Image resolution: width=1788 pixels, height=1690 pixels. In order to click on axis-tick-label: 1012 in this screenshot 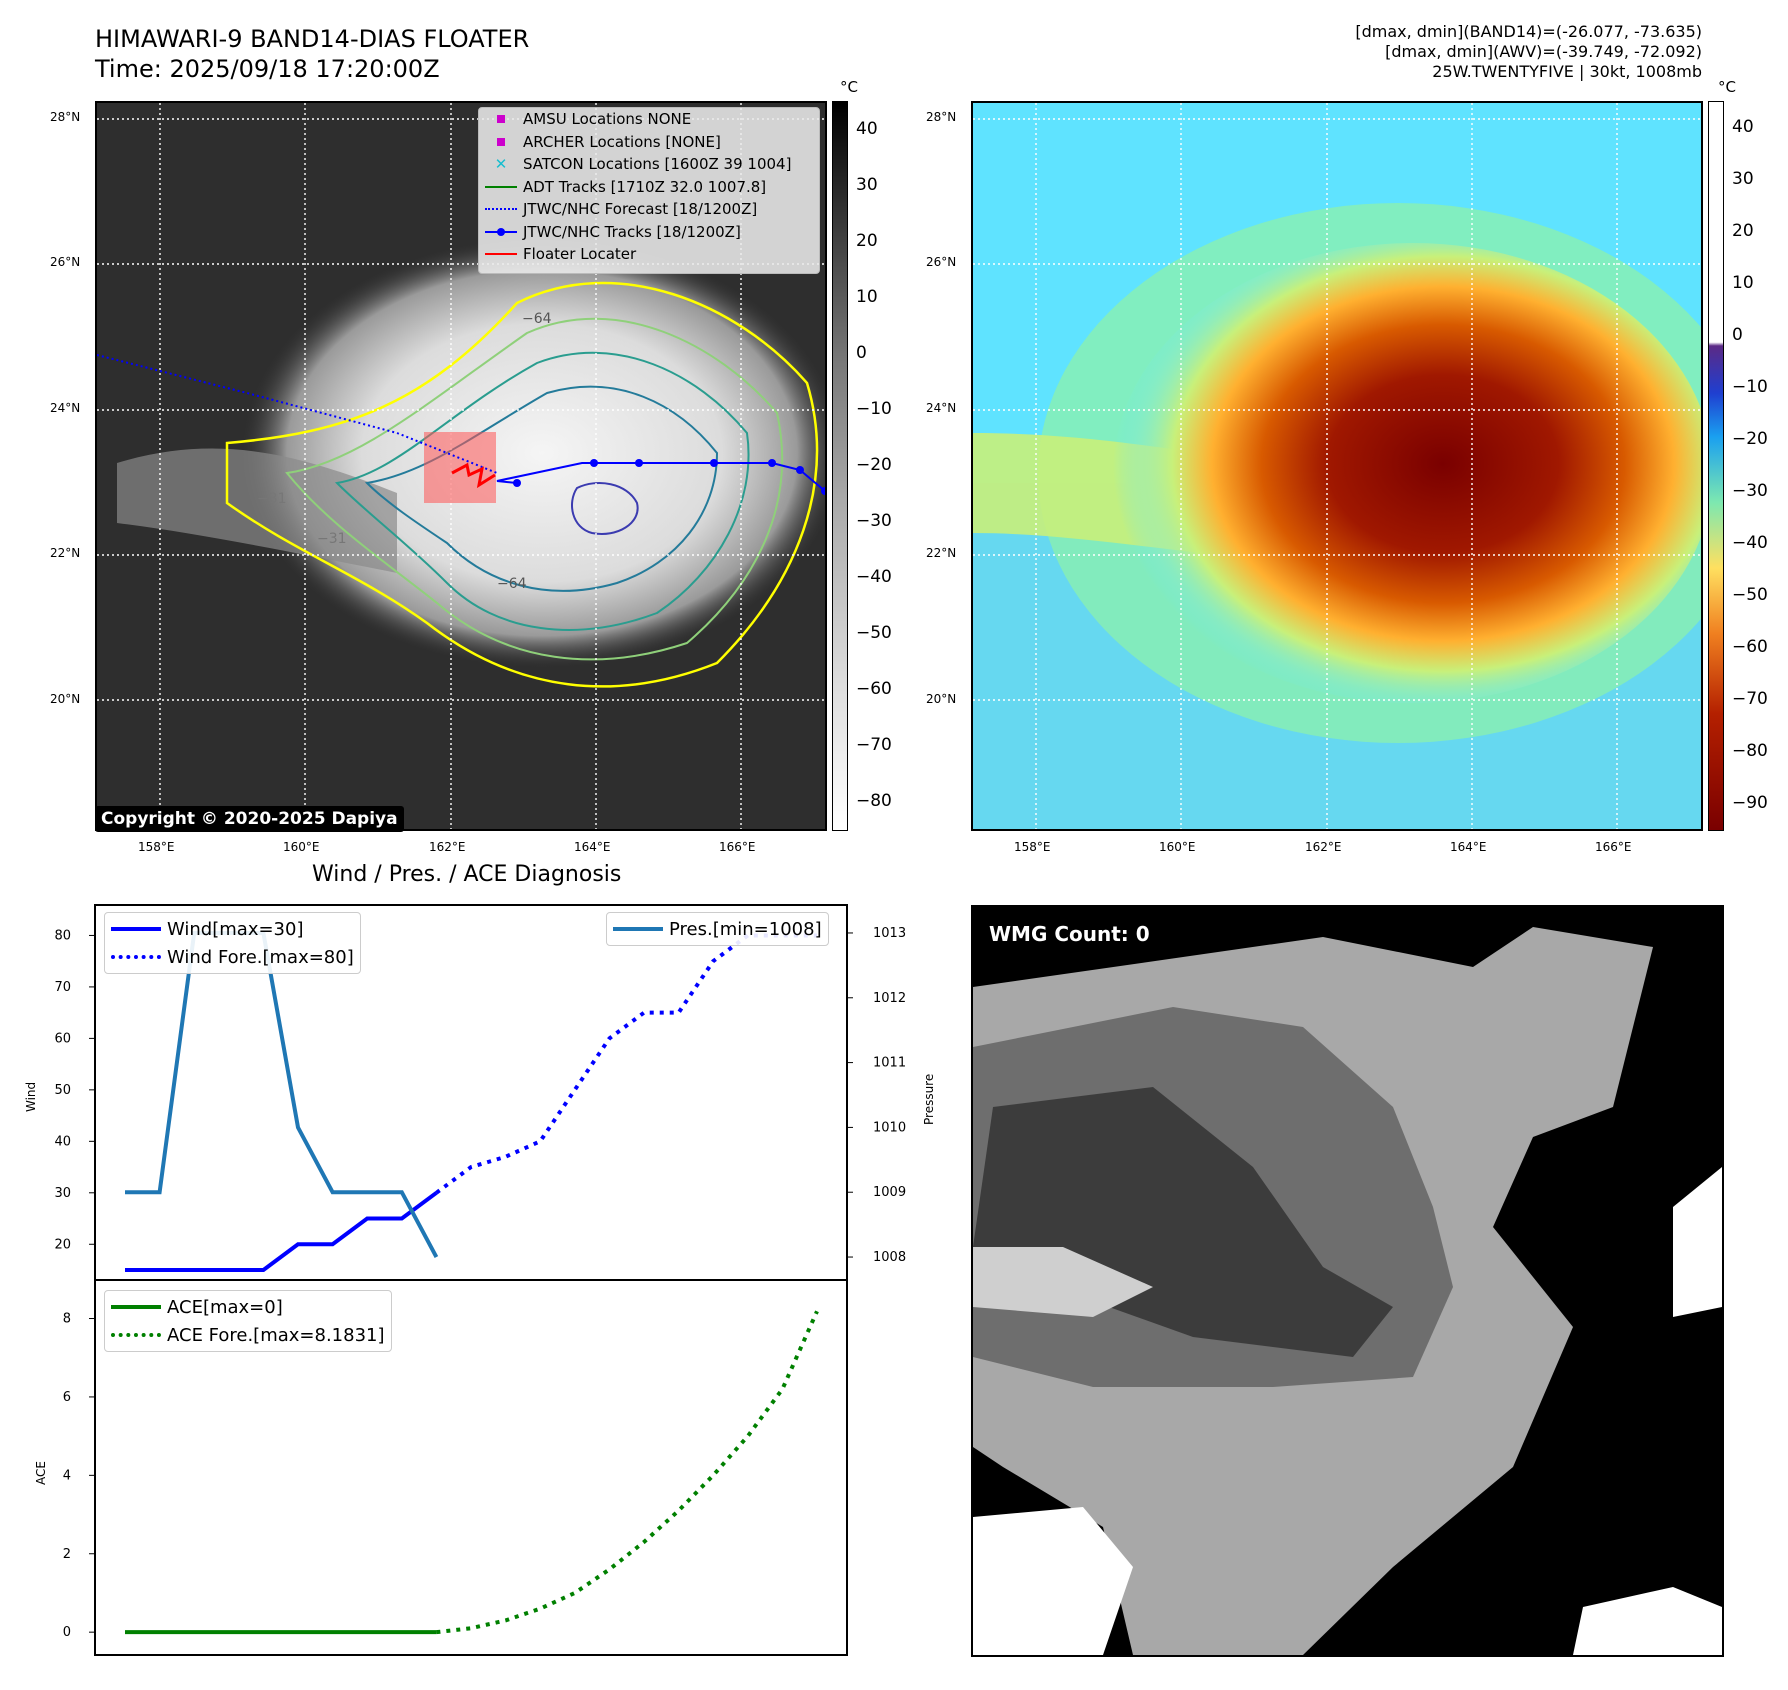, I will do `click(889, 998)`.